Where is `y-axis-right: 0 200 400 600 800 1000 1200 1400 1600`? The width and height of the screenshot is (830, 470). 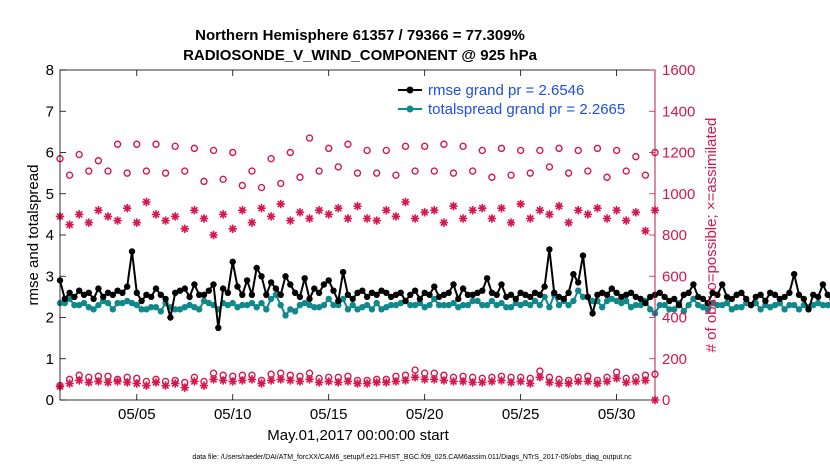 y-axis-right: 0 200 400 600 800 1000 1200 1400 1600 is located at coordinates (672, 235).